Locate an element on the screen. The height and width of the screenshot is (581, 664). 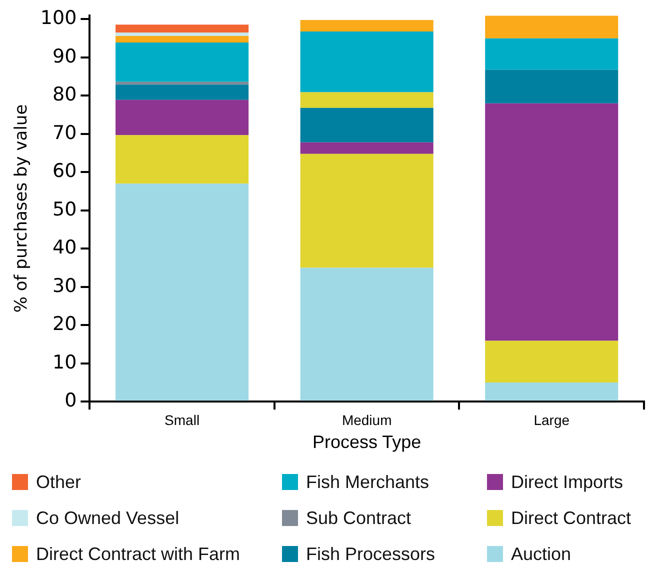
legend-label: Other is located at coordinates (59, 482).